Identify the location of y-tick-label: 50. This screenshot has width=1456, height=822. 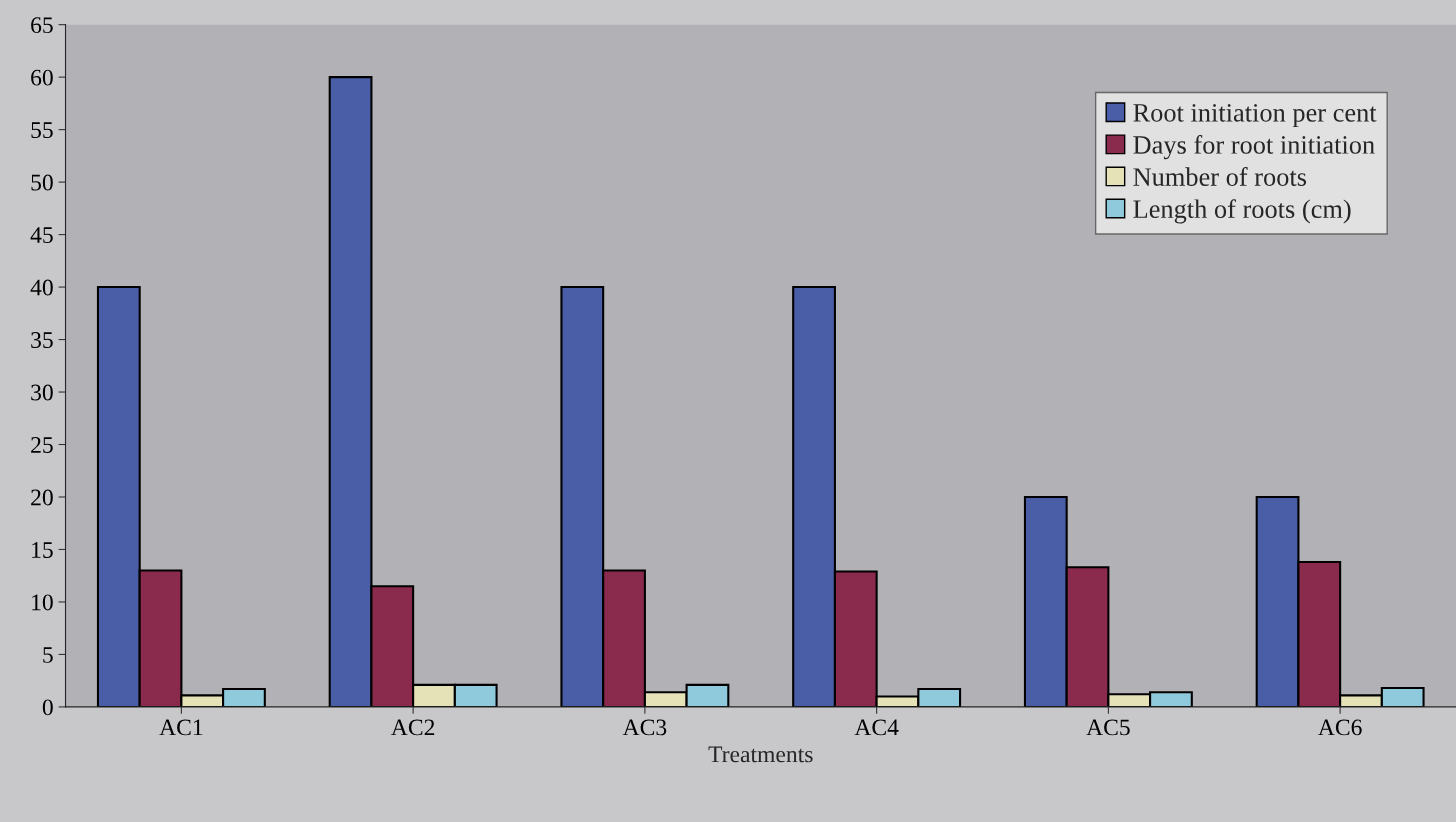
(42, 182).